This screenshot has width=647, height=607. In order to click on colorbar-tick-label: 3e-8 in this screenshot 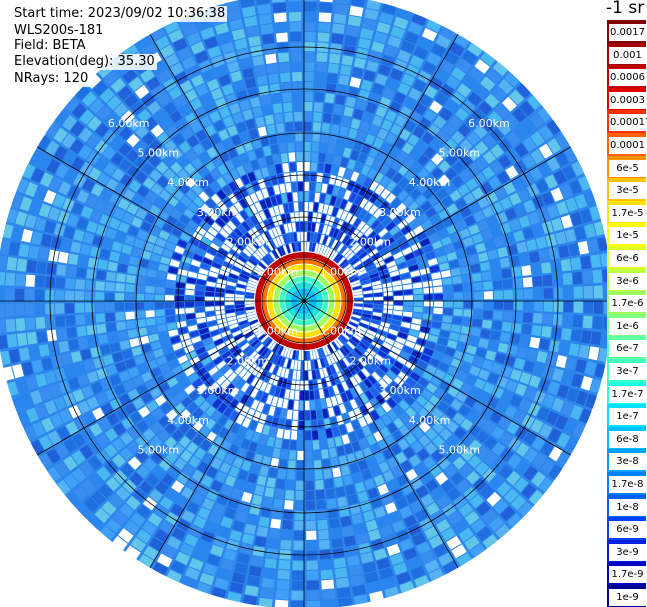, I will do `click(627, 462)`.